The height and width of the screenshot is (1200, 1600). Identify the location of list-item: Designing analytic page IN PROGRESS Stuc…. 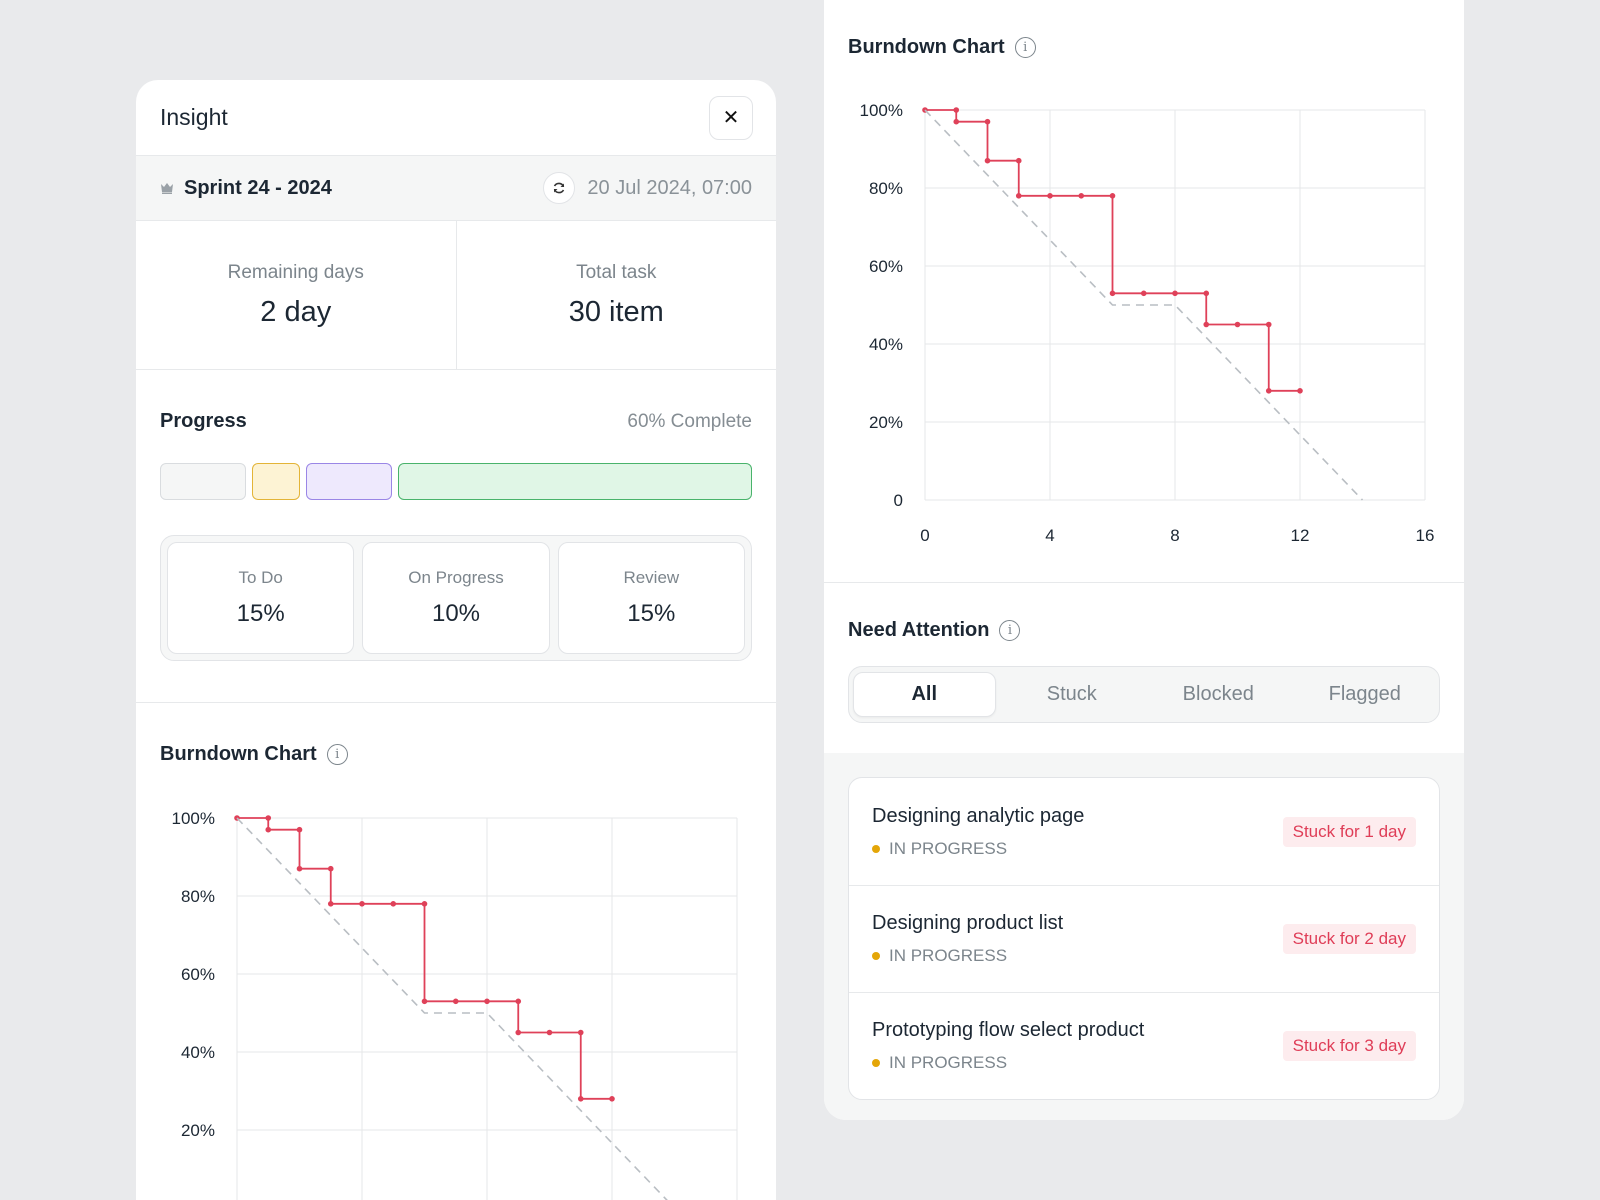
(1144, 831).